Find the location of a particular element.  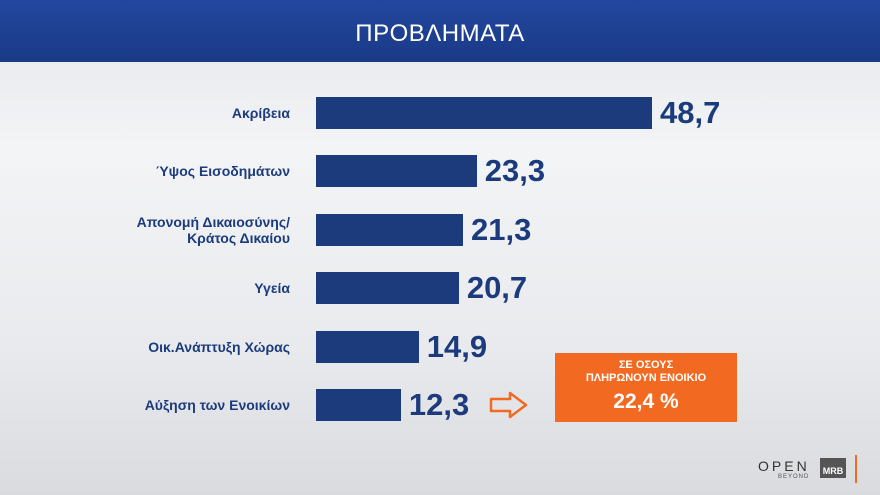

callout-value: 22,4 % is located at coordinates (646, 401).